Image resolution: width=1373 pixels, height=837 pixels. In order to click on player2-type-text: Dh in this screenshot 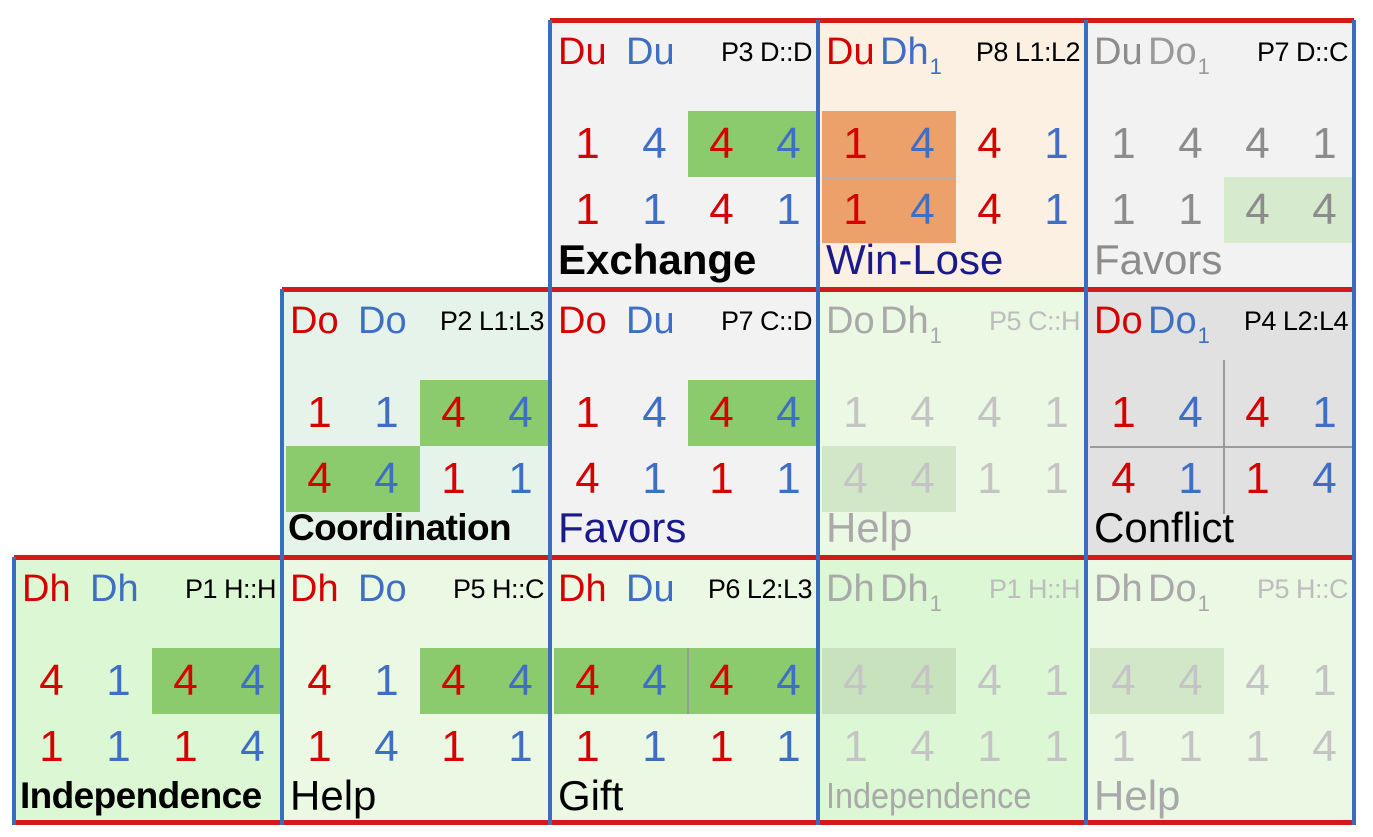, I will do `click(904, 52)`.